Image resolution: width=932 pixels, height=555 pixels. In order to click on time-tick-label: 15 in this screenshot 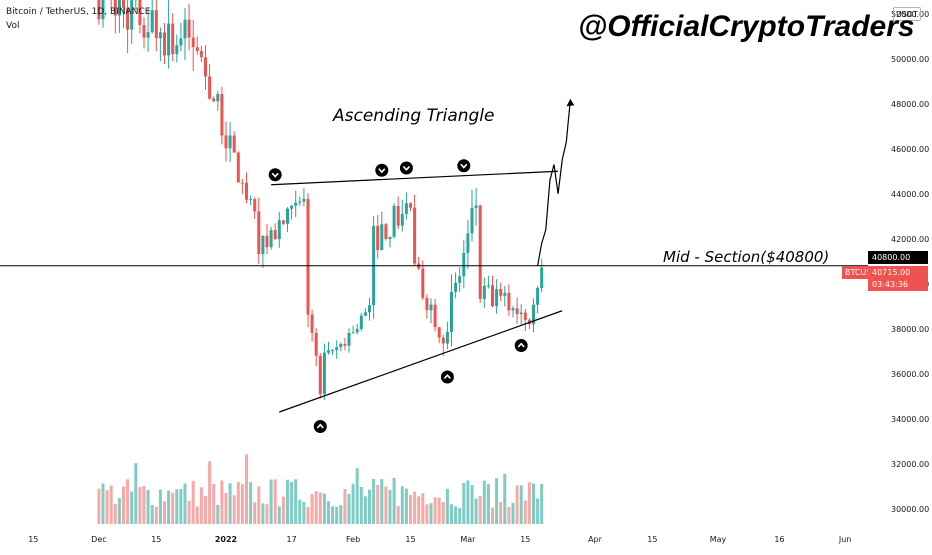, I will do `click(525, 539)`.